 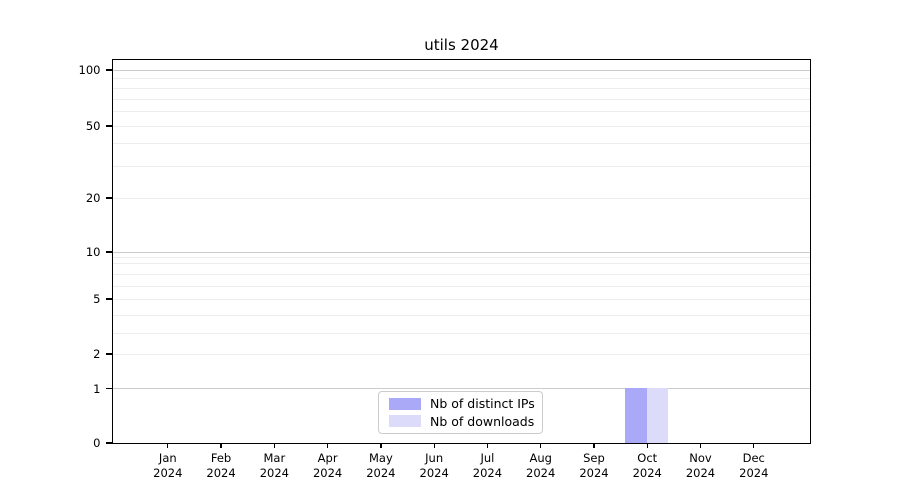 What do you see at coordinates (221, 458) in the screenshot?
I see `month-label: Feb` at bounding box center [221, 458].